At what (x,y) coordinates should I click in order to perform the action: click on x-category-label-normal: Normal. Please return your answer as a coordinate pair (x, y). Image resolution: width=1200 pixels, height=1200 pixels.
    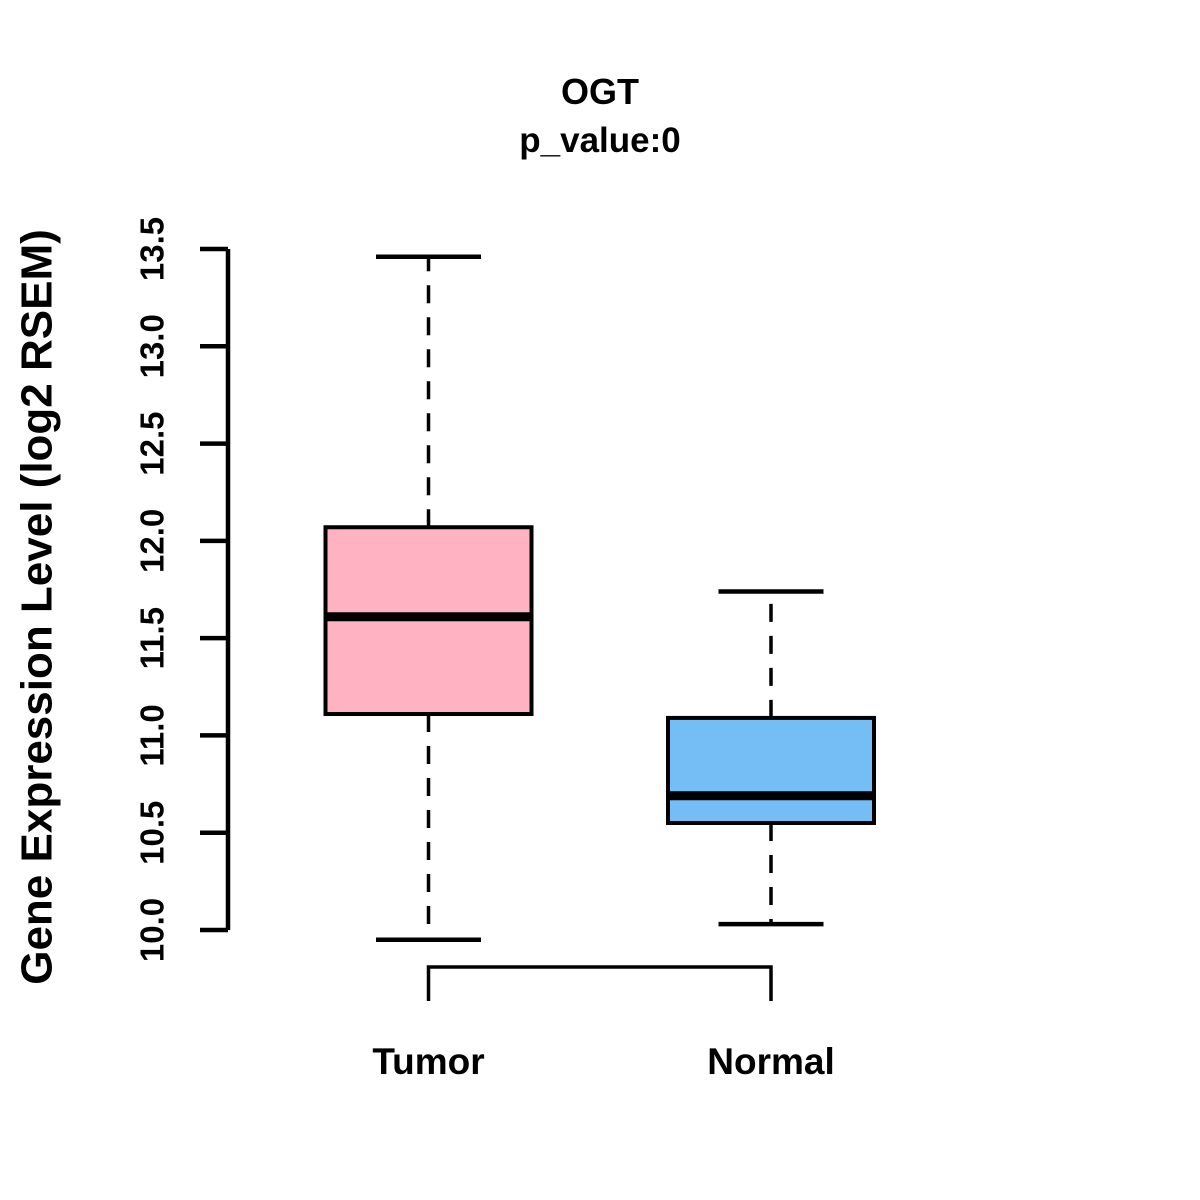
    Looking at the image, I should click on (770, 1061).